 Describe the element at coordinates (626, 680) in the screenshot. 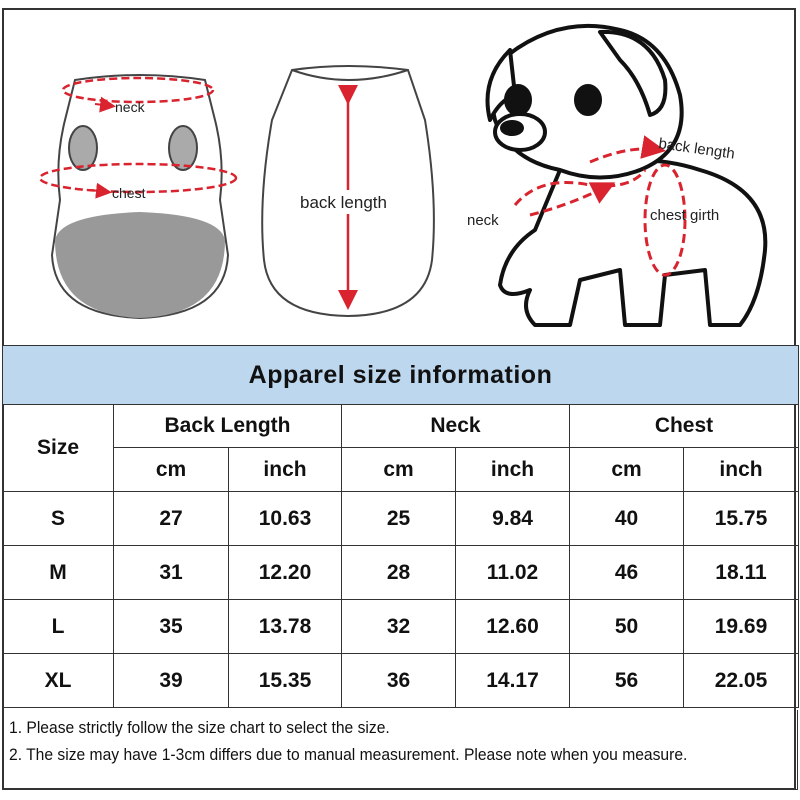

I see `value-cell: 56` at that location.